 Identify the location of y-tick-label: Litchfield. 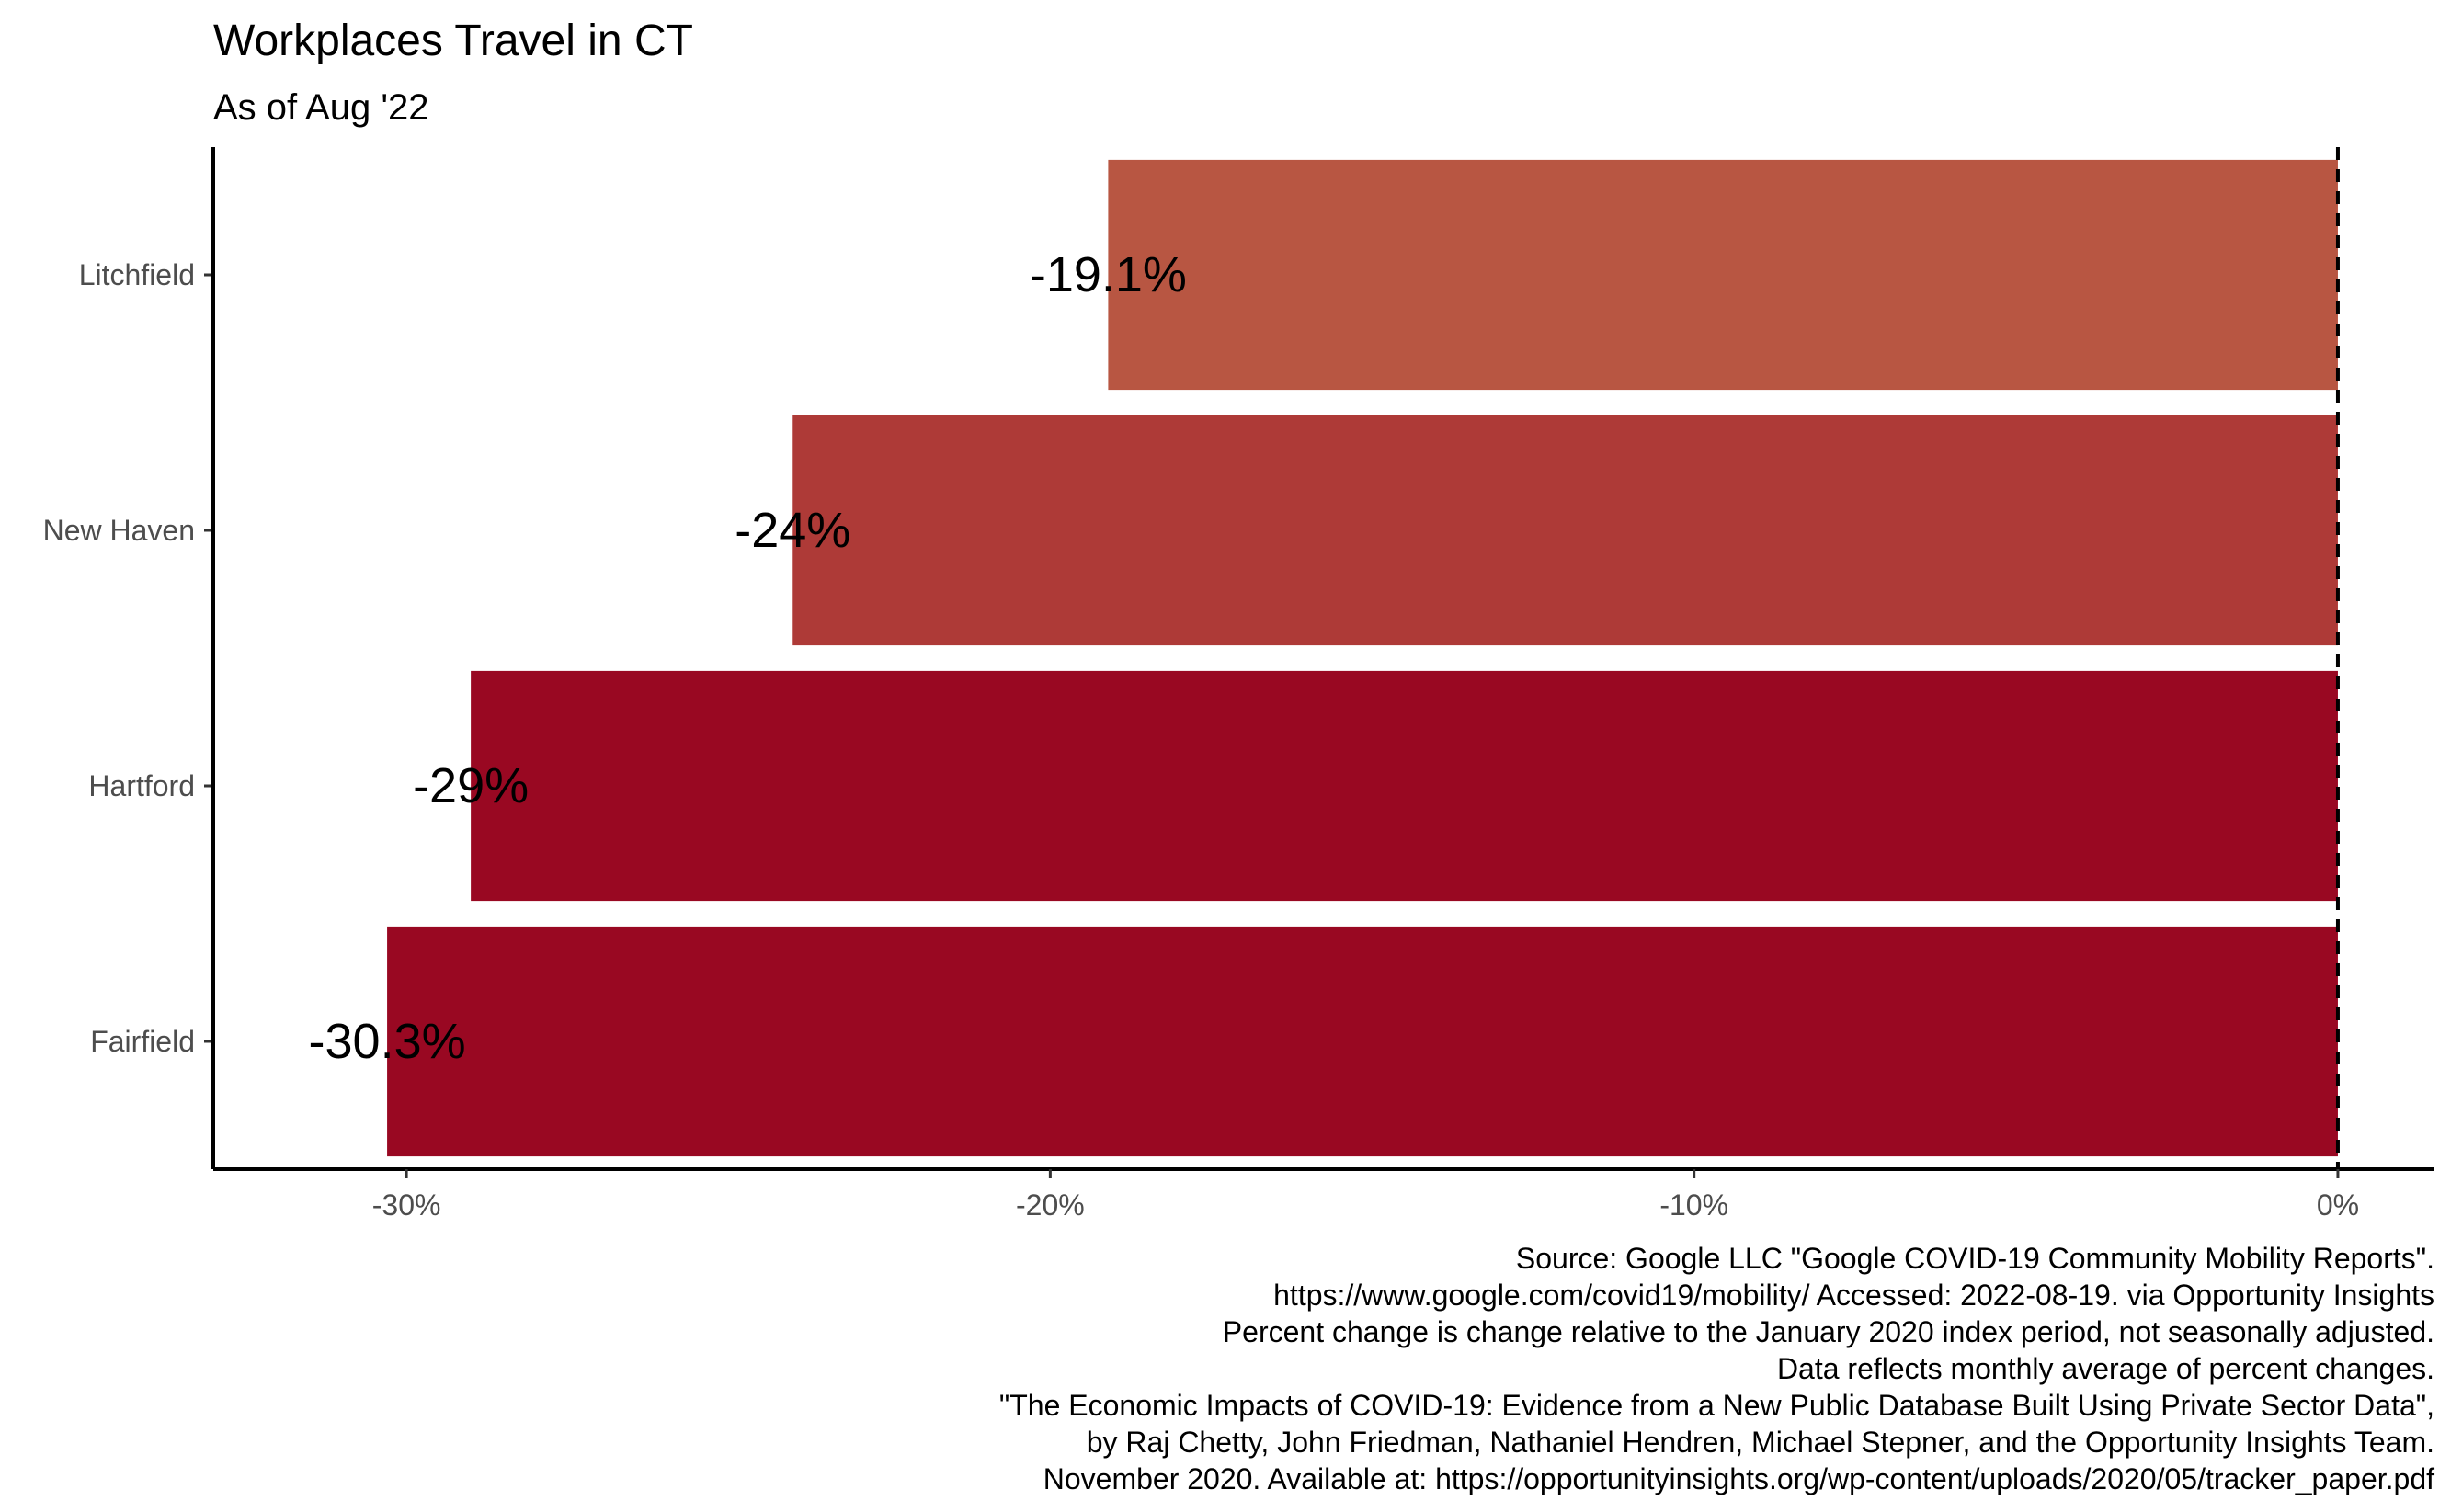
(137, 275).